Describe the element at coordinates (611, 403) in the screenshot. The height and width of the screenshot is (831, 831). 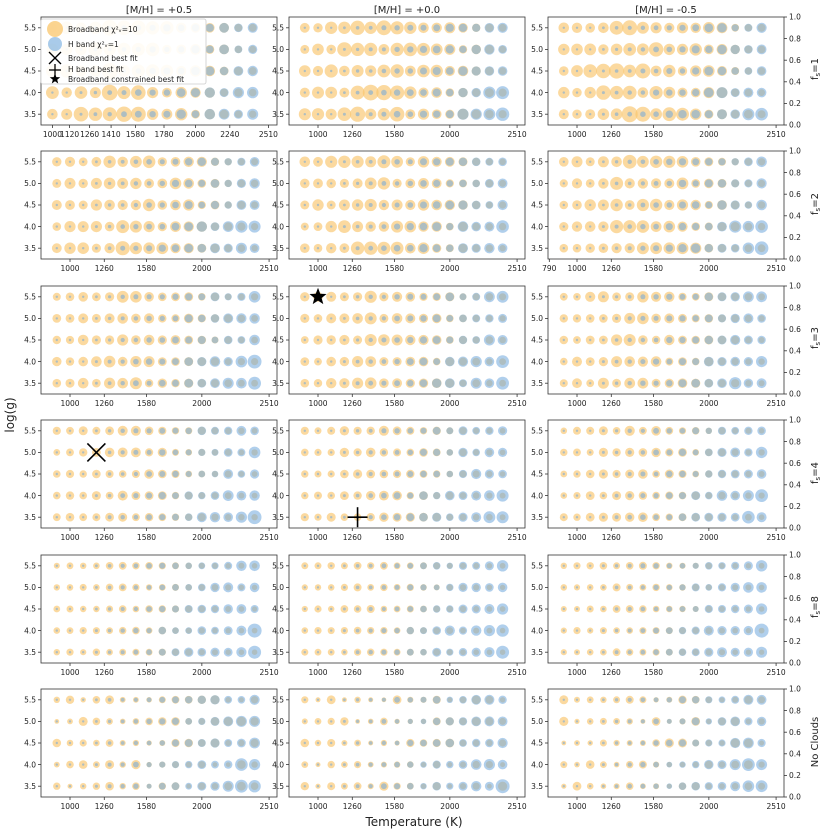
I see `x-tick-label: 1260` at that location.